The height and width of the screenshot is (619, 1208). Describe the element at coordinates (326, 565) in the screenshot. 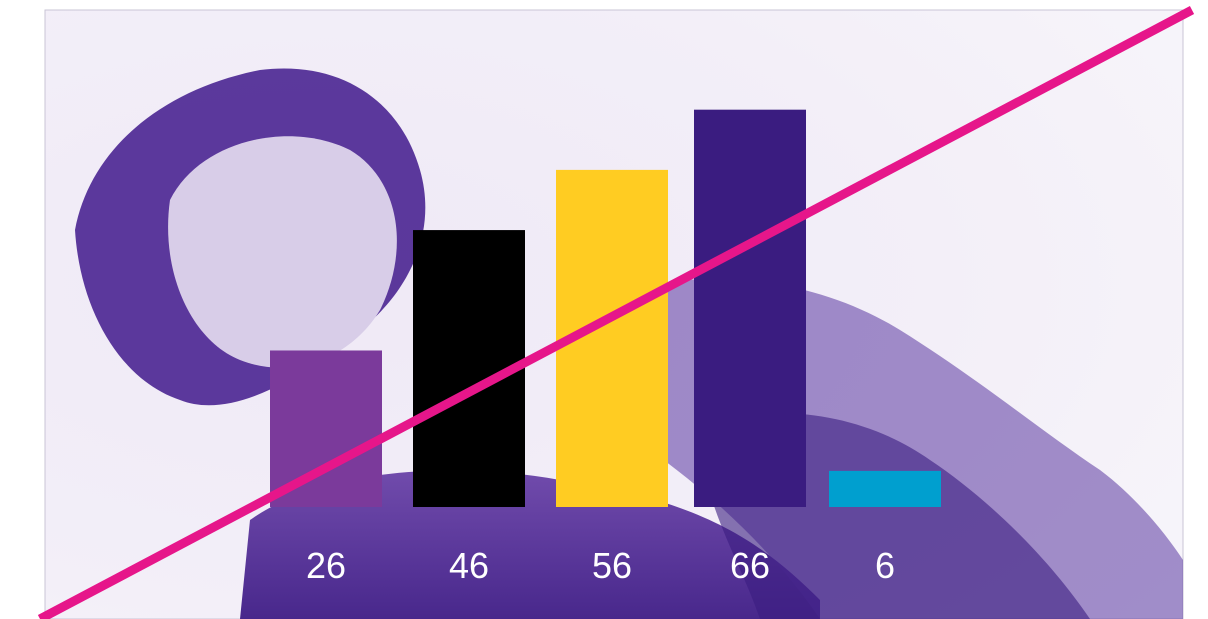

I see `value-label: 26` at that location.